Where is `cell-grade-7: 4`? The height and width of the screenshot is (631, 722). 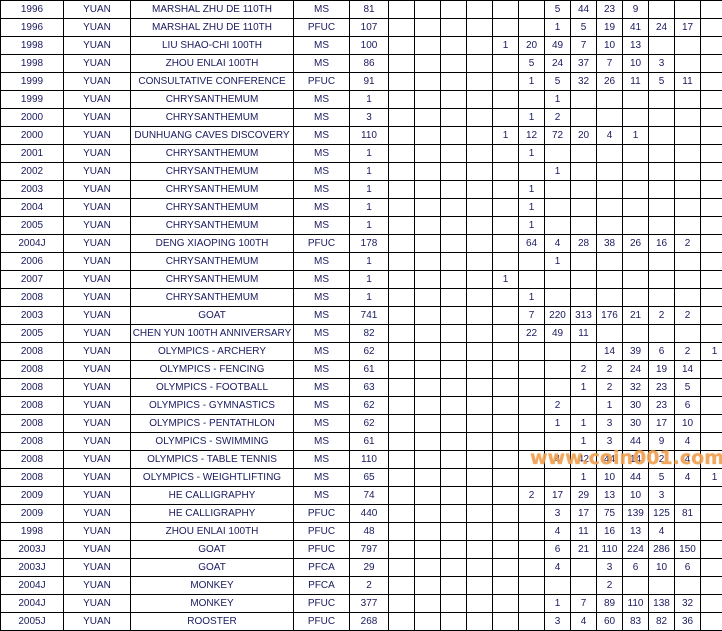
cell-grade-7: 4 is located at coordinates (558, 460).